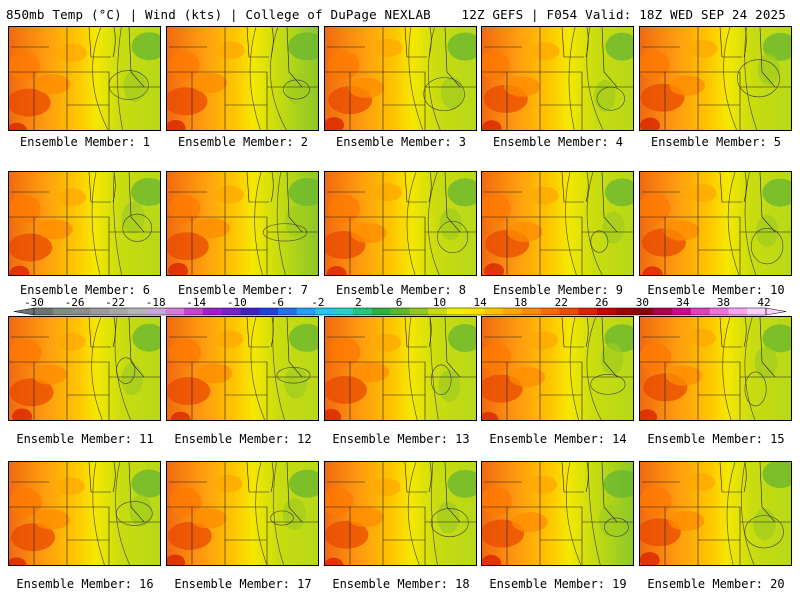  Describe the element at coordinates (243, 142) in the screenshot. I see `ensemble-member-label: Ensemble Member: 2` at that location.